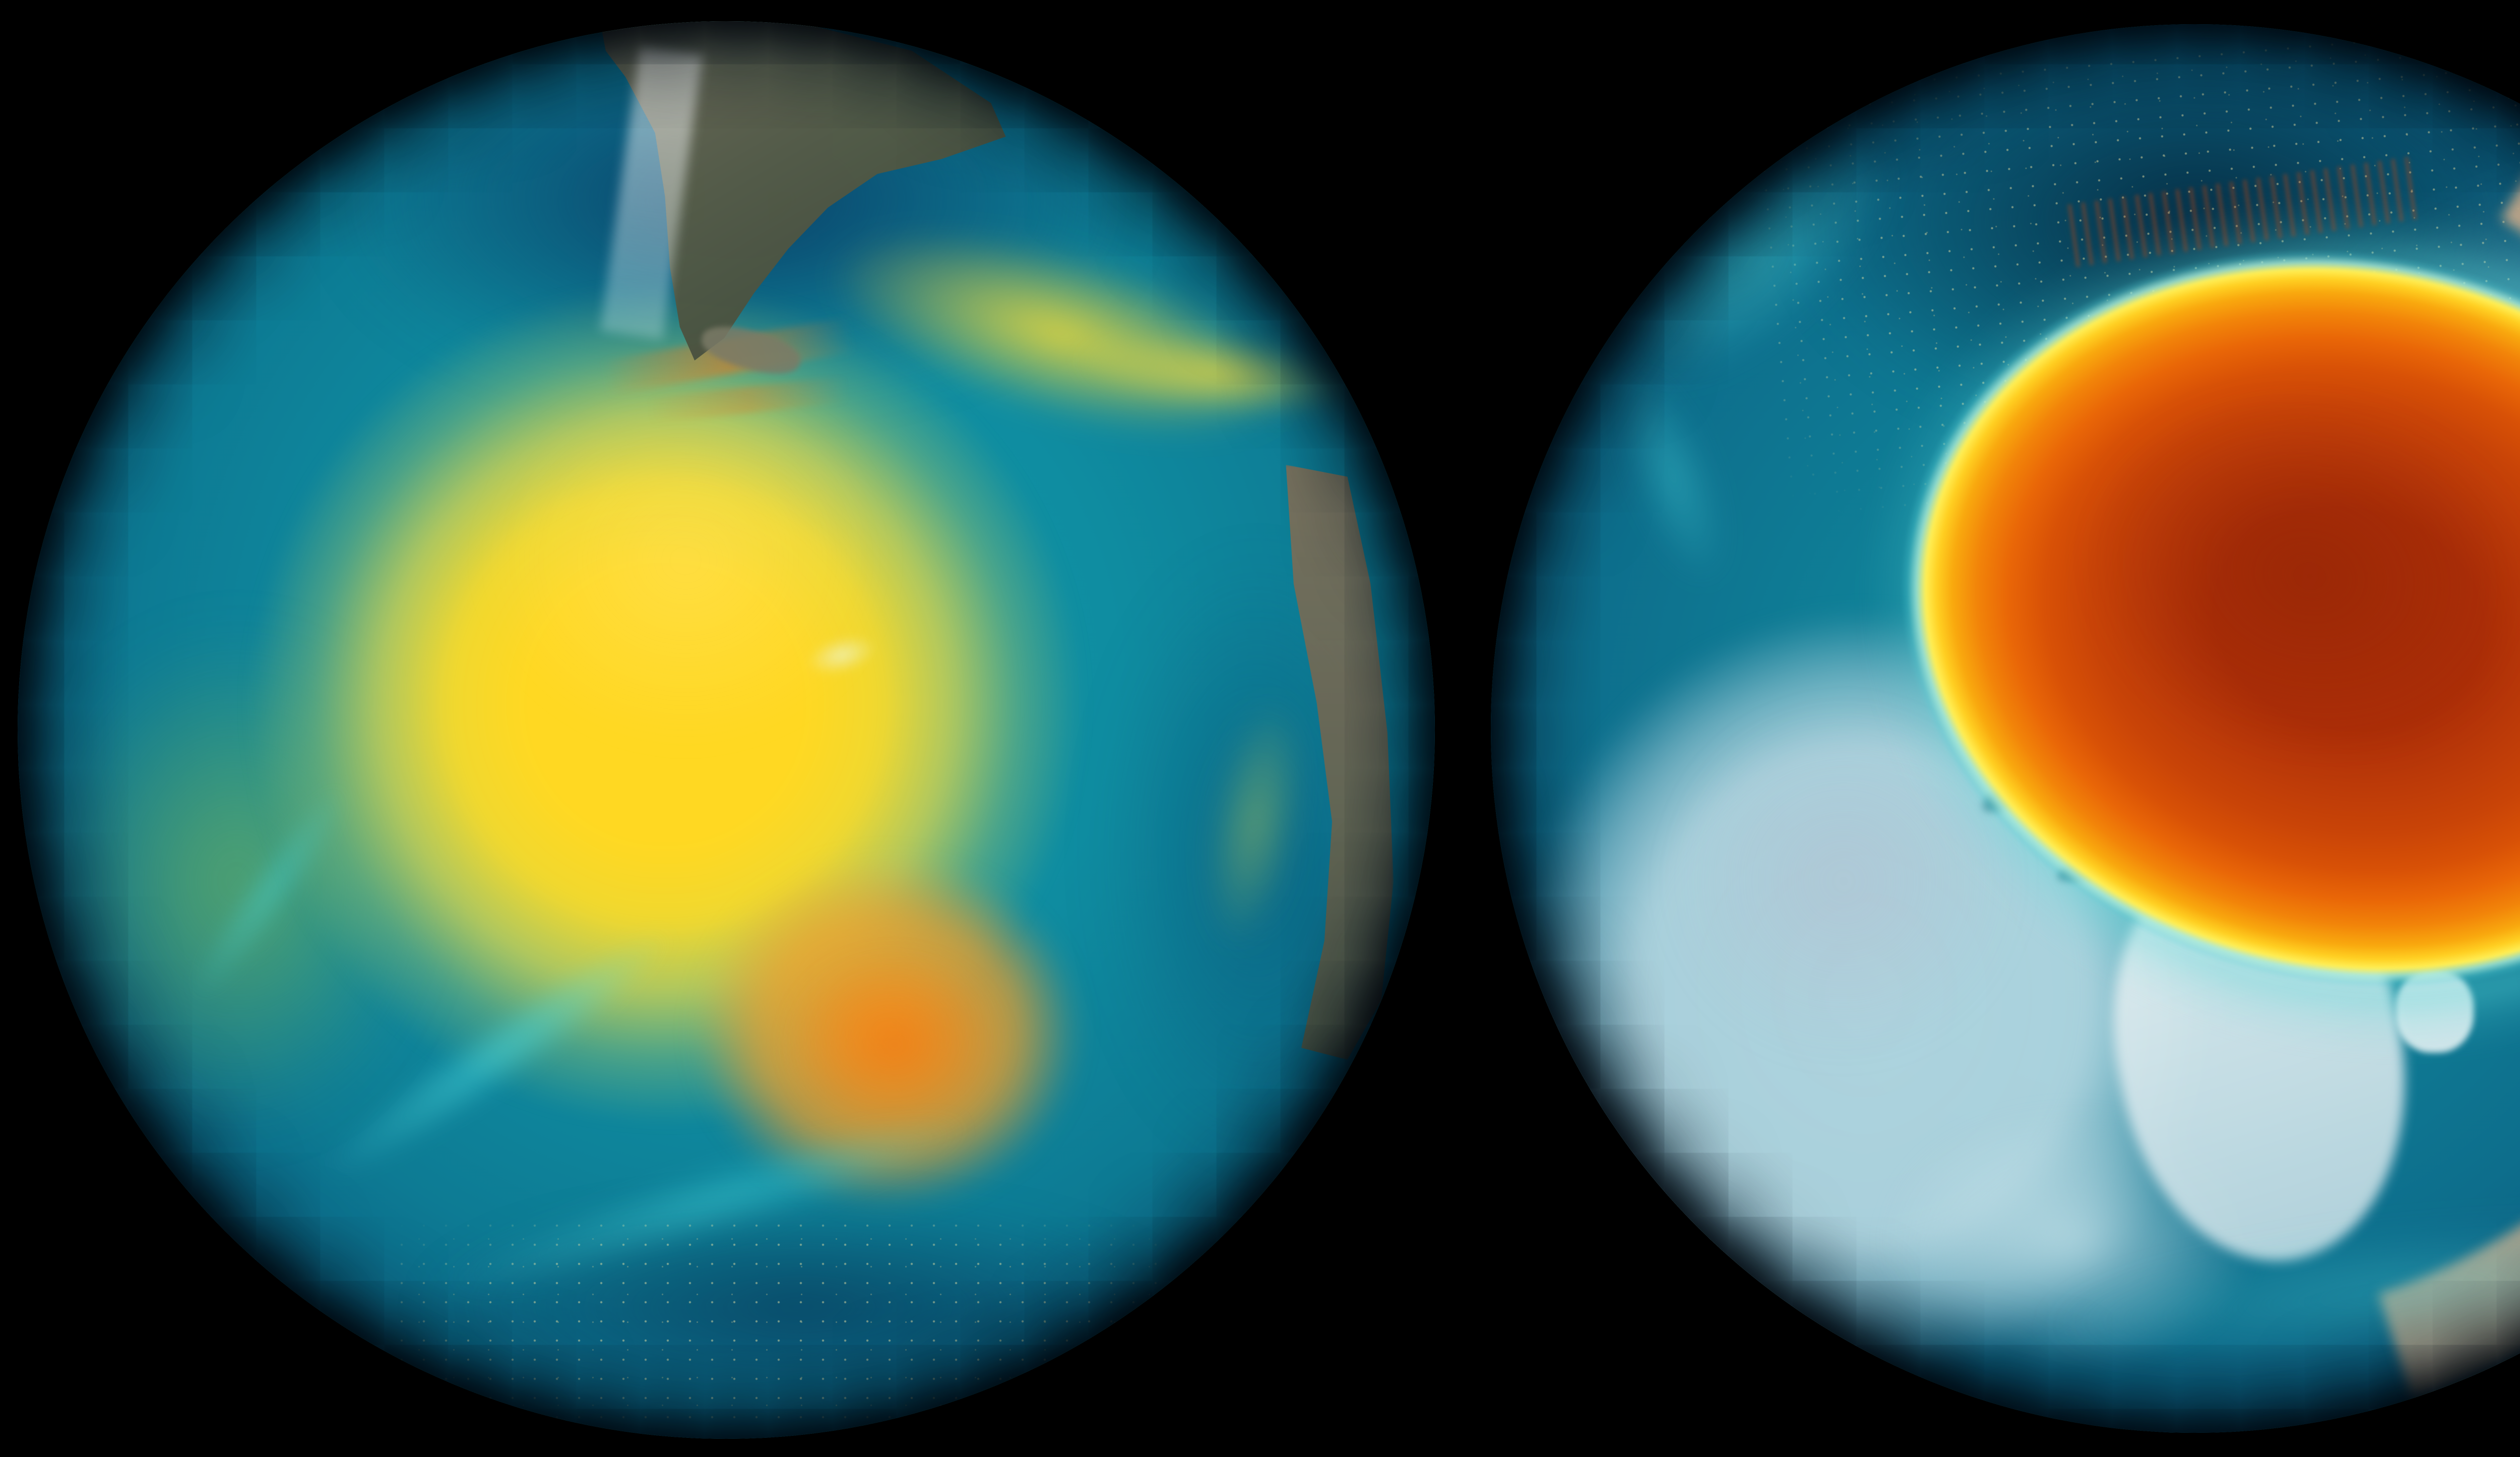 The width and height of the screenshot is (2520, 1457). Describe the element at coordinates (774, 1319) in the screenshot. I see `night-city-lights` at that location.